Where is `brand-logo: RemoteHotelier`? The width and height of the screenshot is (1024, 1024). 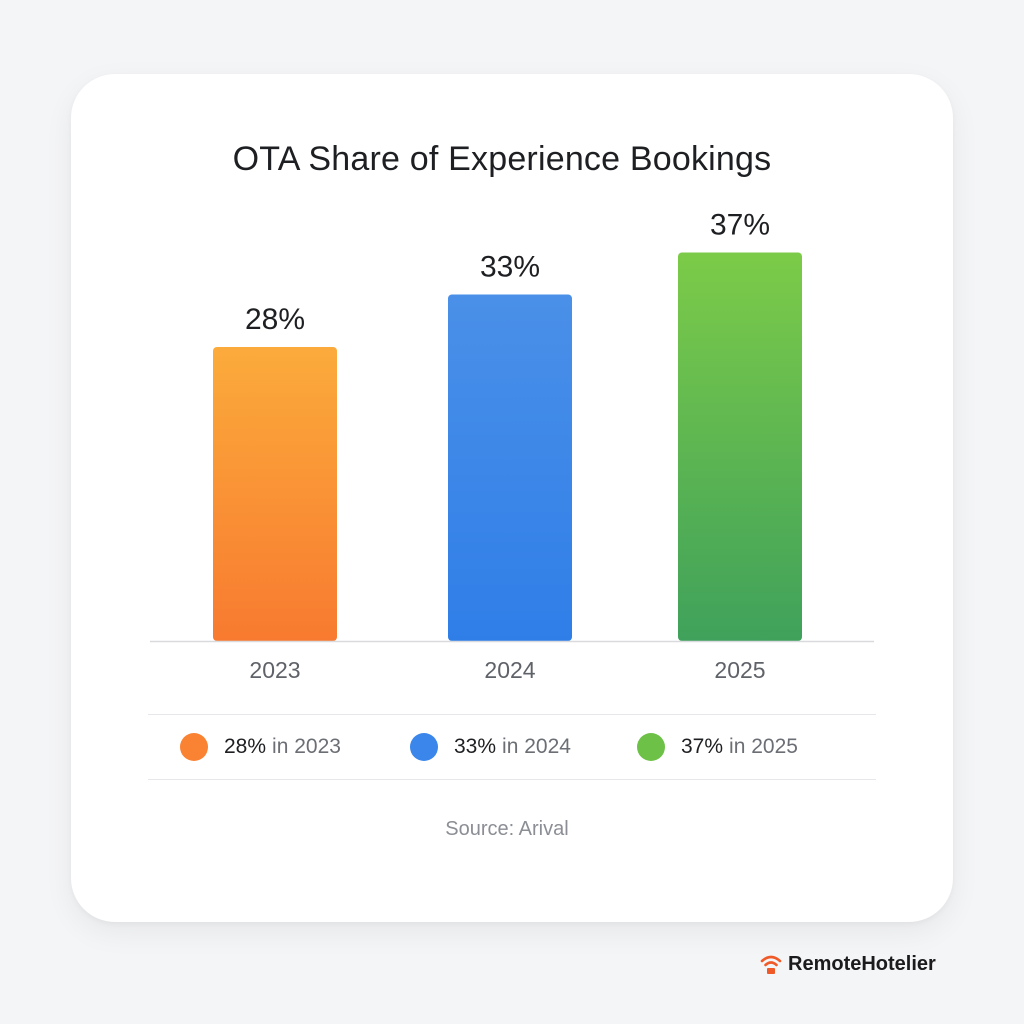 brand-logo: RemoteHotelier is located at coordinates (848, 964).